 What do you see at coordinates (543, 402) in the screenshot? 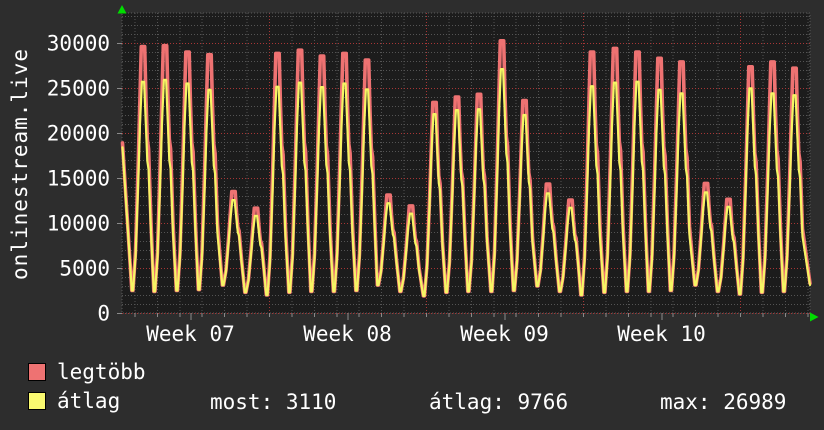
I see `stat-atlag-value: 9766` at bounding box center [543, 402].